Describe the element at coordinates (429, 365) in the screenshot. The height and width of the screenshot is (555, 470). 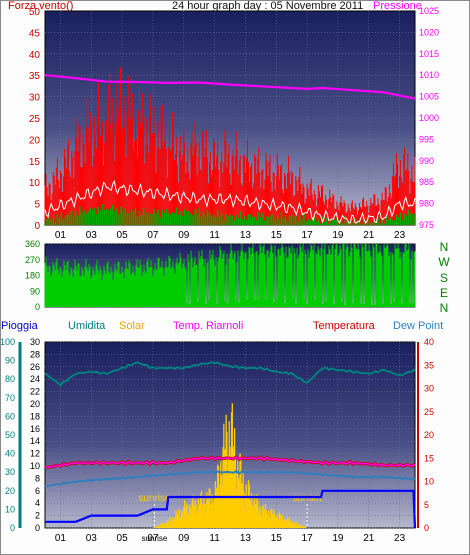
I see `y3-tick-label: 35` at that location.